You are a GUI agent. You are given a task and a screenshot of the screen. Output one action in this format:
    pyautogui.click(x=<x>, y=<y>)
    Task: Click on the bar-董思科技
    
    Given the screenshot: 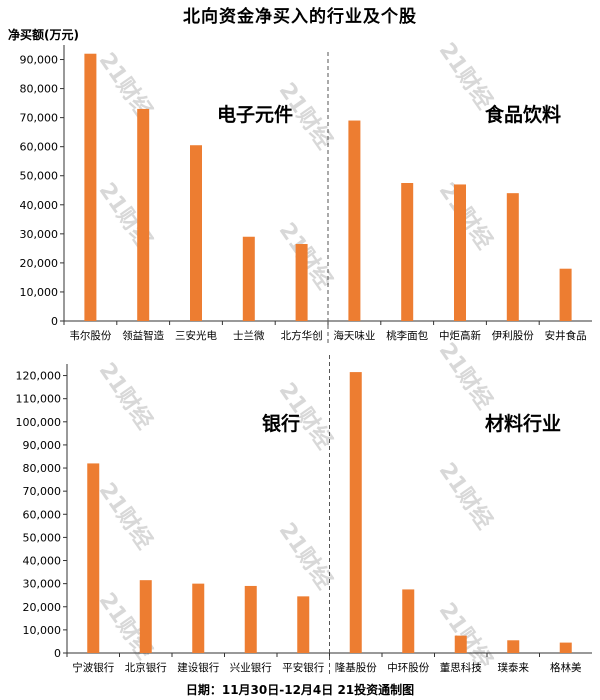 What is the action you would take?
    pyautogui.click(x=460, y=644)
    